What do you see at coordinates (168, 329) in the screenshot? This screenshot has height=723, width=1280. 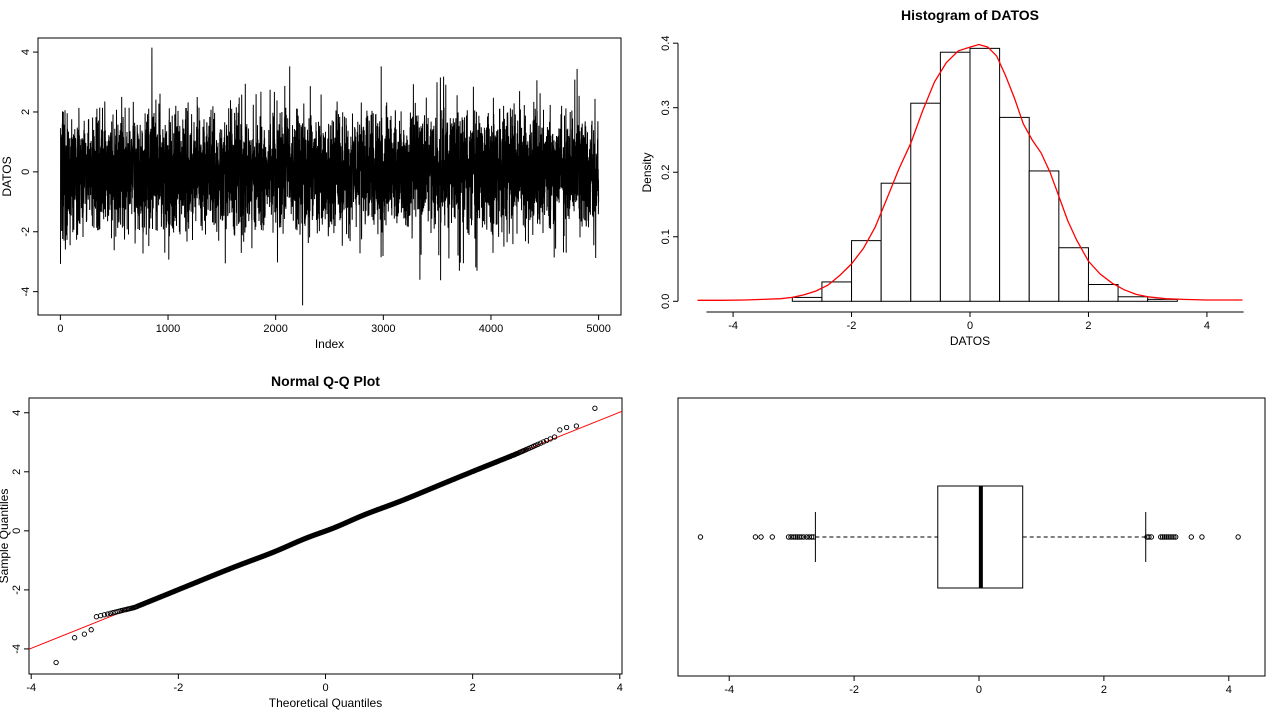 I see `svg-text: 1000` at bounding box center [168, 329].